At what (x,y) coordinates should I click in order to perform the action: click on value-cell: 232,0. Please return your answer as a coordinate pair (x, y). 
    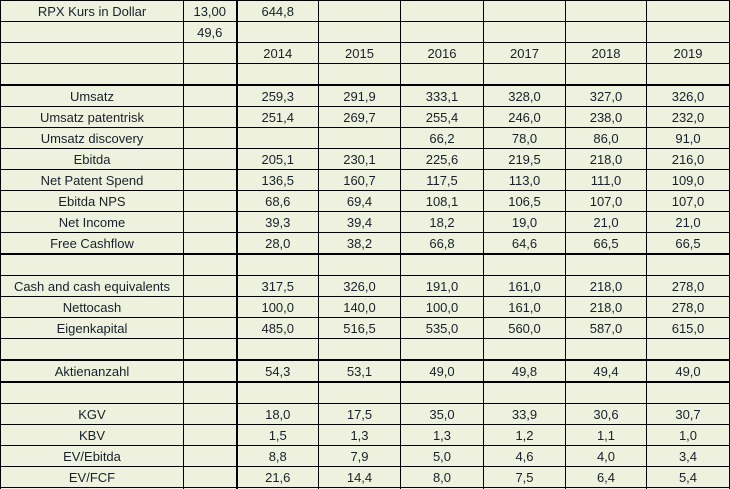
    Looking at the image, I should click on (688, 117).